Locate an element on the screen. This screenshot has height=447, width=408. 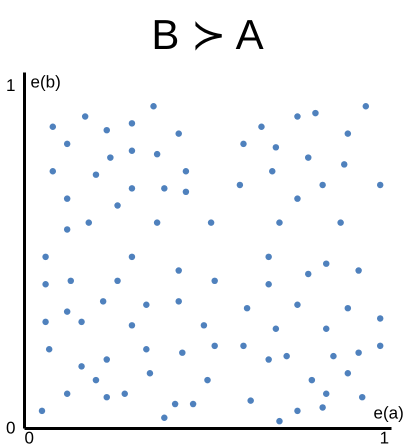
y-axis-title: e(b) is located at coordinates (45, 82).